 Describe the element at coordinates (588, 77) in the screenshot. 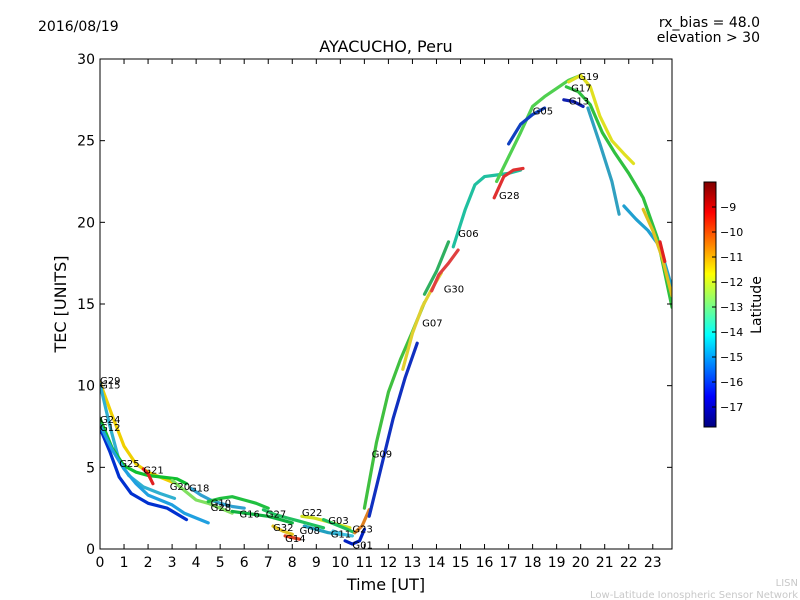

I see `satellite-label: G19` at that location.